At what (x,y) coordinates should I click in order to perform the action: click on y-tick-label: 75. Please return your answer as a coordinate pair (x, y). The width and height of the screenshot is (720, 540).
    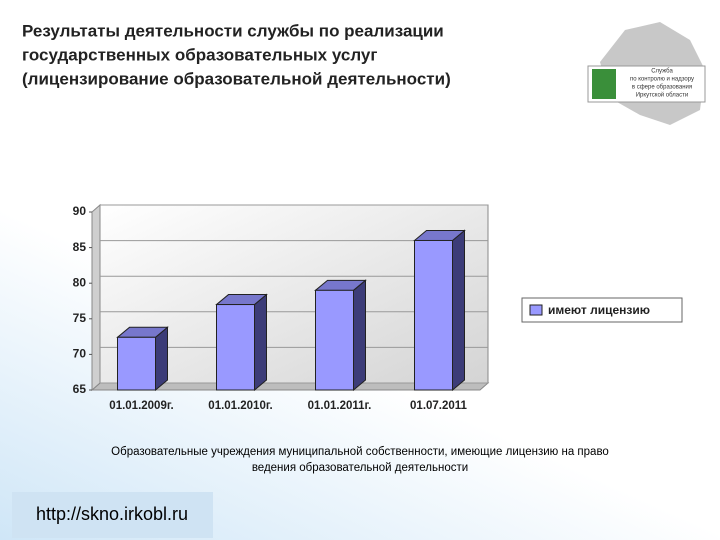
    Looking at the image, I should click on (80, 318).